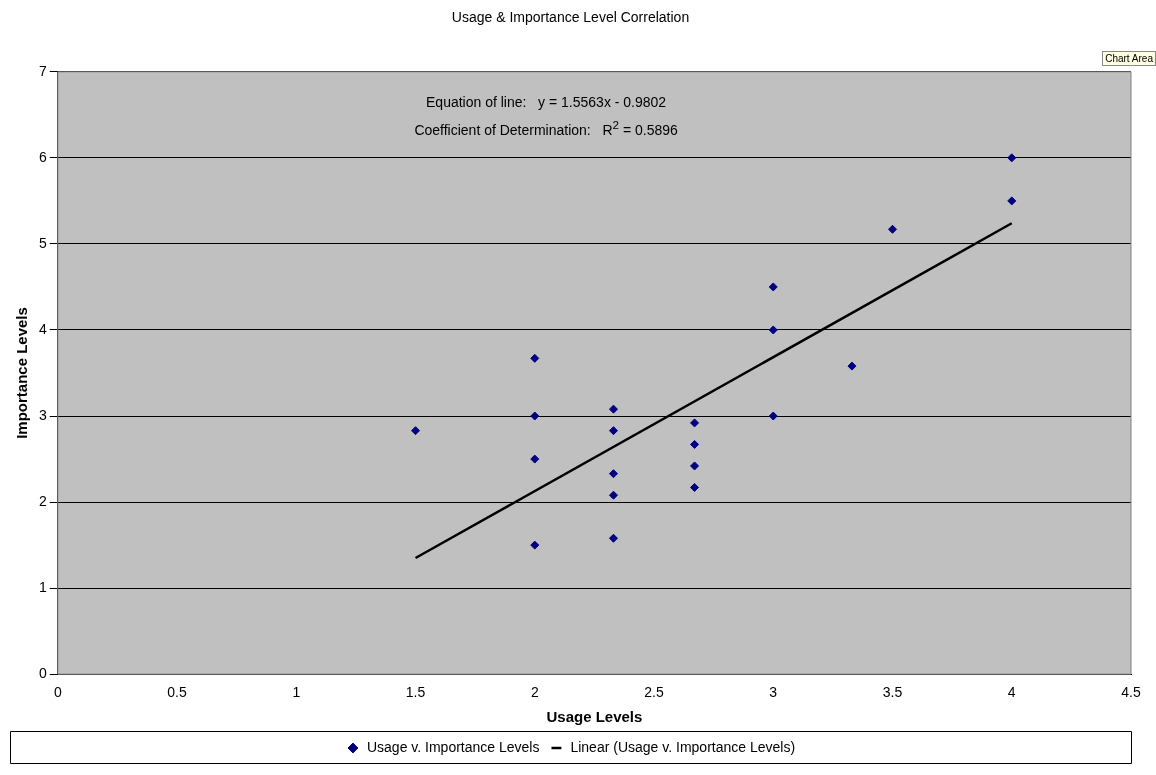  I want to click on legend-label: Linear (Usage v. Importance Levels), so click(683, 746).